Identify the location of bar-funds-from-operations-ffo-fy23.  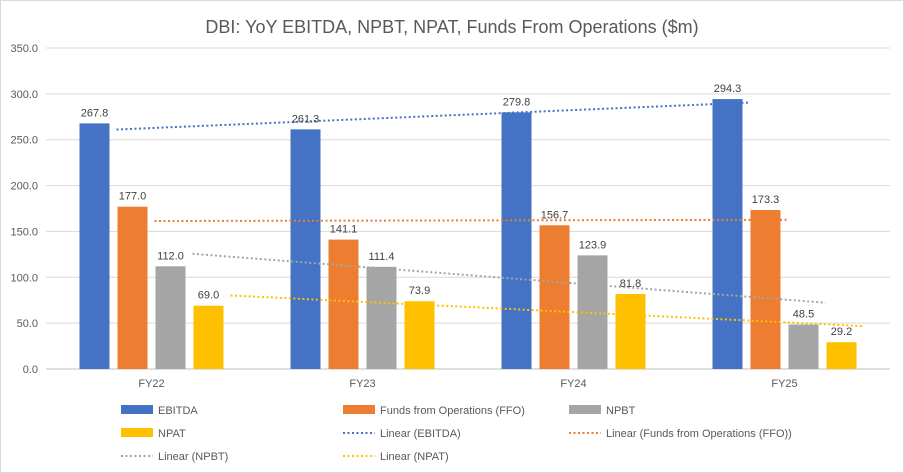
(343, 304).